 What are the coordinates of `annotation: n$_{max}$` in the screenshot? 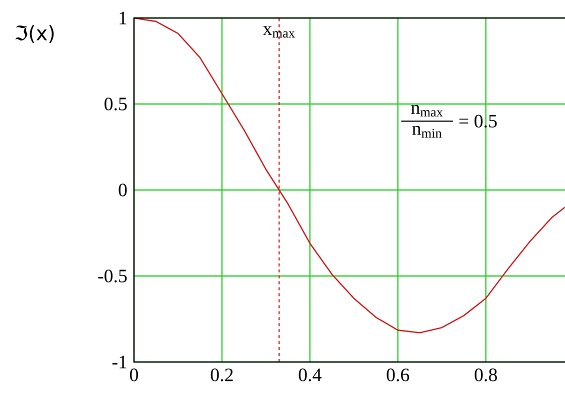 It's located at (427, 110).